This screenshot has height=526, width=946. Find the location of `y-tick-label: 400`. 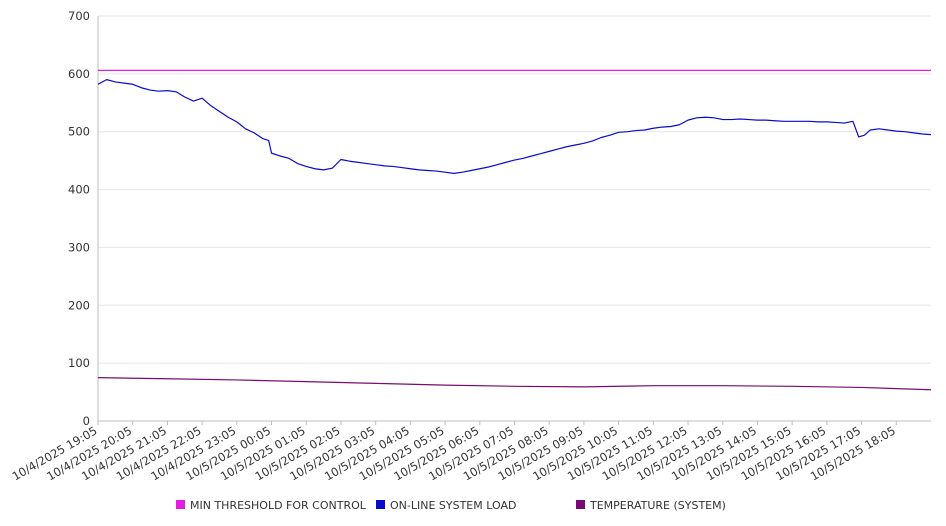

y-tick-label: 400 is located at coordinates (79, 190).